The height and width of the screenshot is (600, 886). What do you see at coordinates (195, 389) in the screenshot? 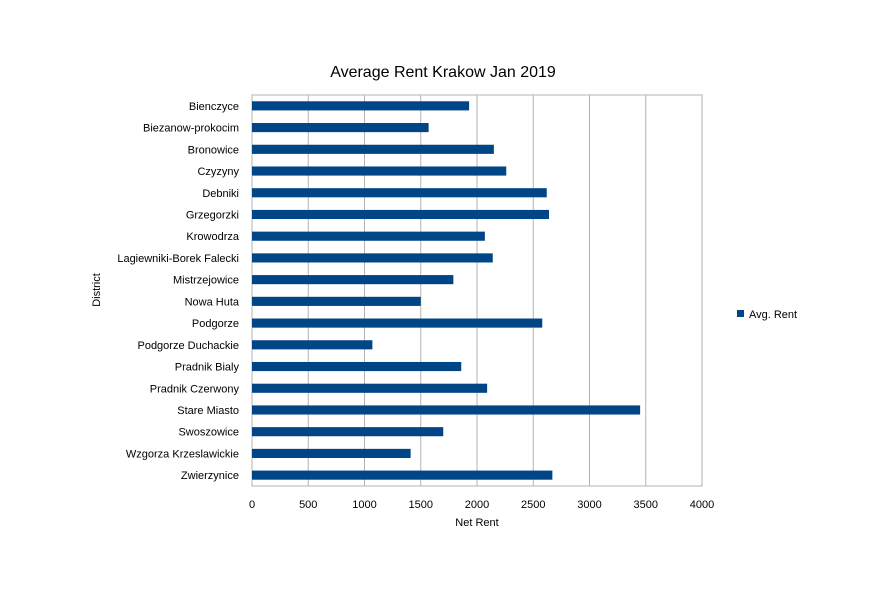
I see `y-tick-label: Pradnik Czerwony` at bounding box center [195, 389].